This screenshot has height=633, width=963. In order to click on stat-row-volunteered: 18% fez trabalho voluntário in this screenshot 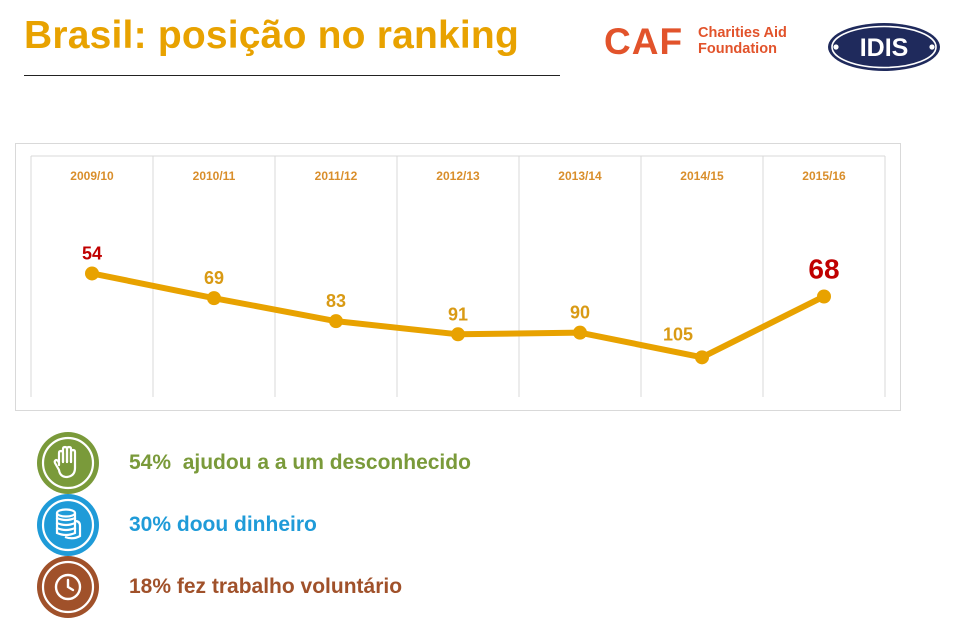, I will do `click(337, 587)`.